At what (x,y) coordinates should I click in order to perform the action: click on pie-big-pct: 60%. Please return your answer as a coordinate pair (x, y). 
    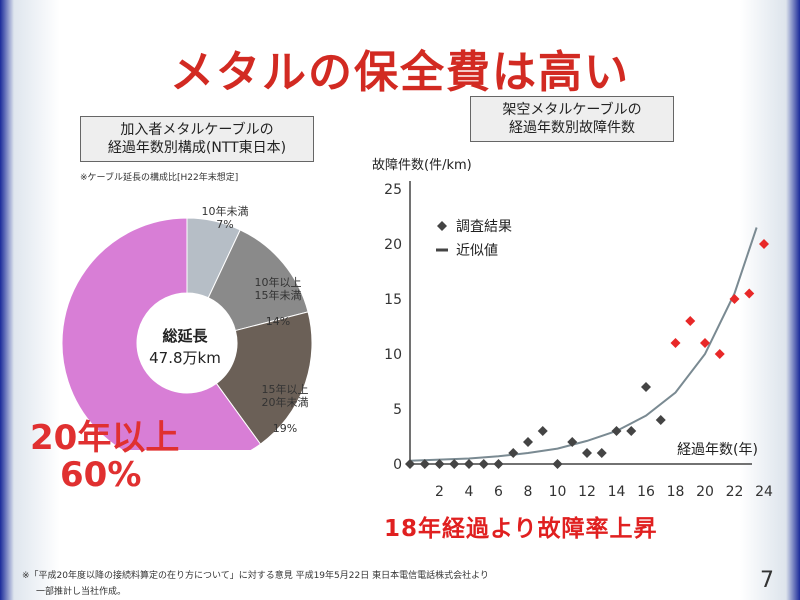
    Looking at the image, I should click on (101, 475).